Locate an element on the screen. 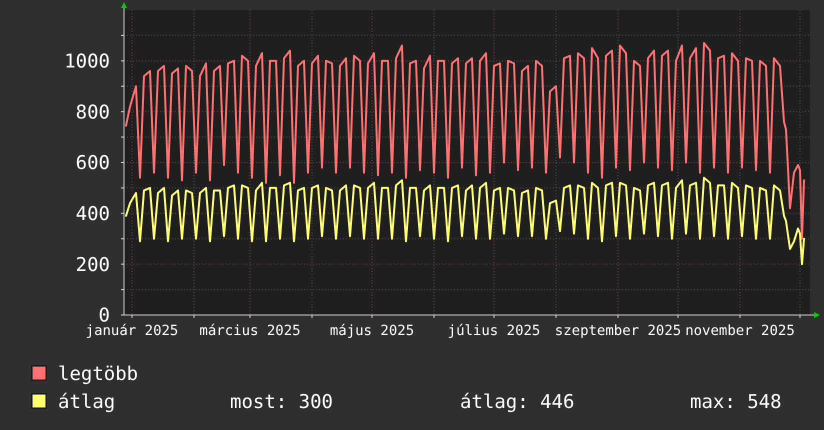  text: max: 548 is located at coordinates (736, 402).